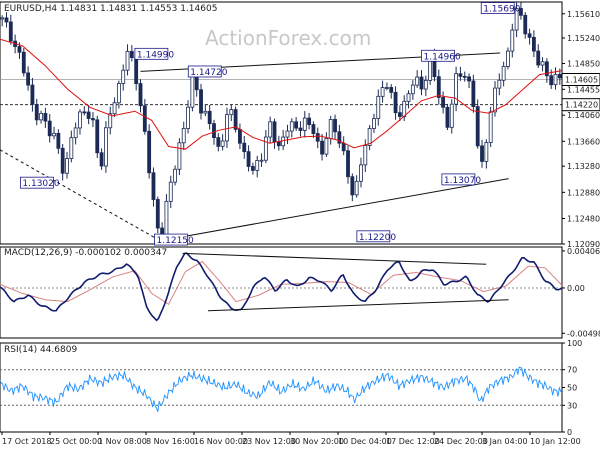 The width and height of the screenshot is (600, 450). I want to click on price-label: 1.14990, so click(155, 55).